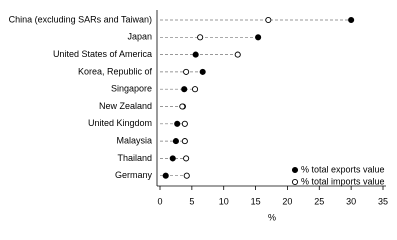 This screenshot has width=397, height=240. I want to click on category-label: United States of America, so click(102, 54).